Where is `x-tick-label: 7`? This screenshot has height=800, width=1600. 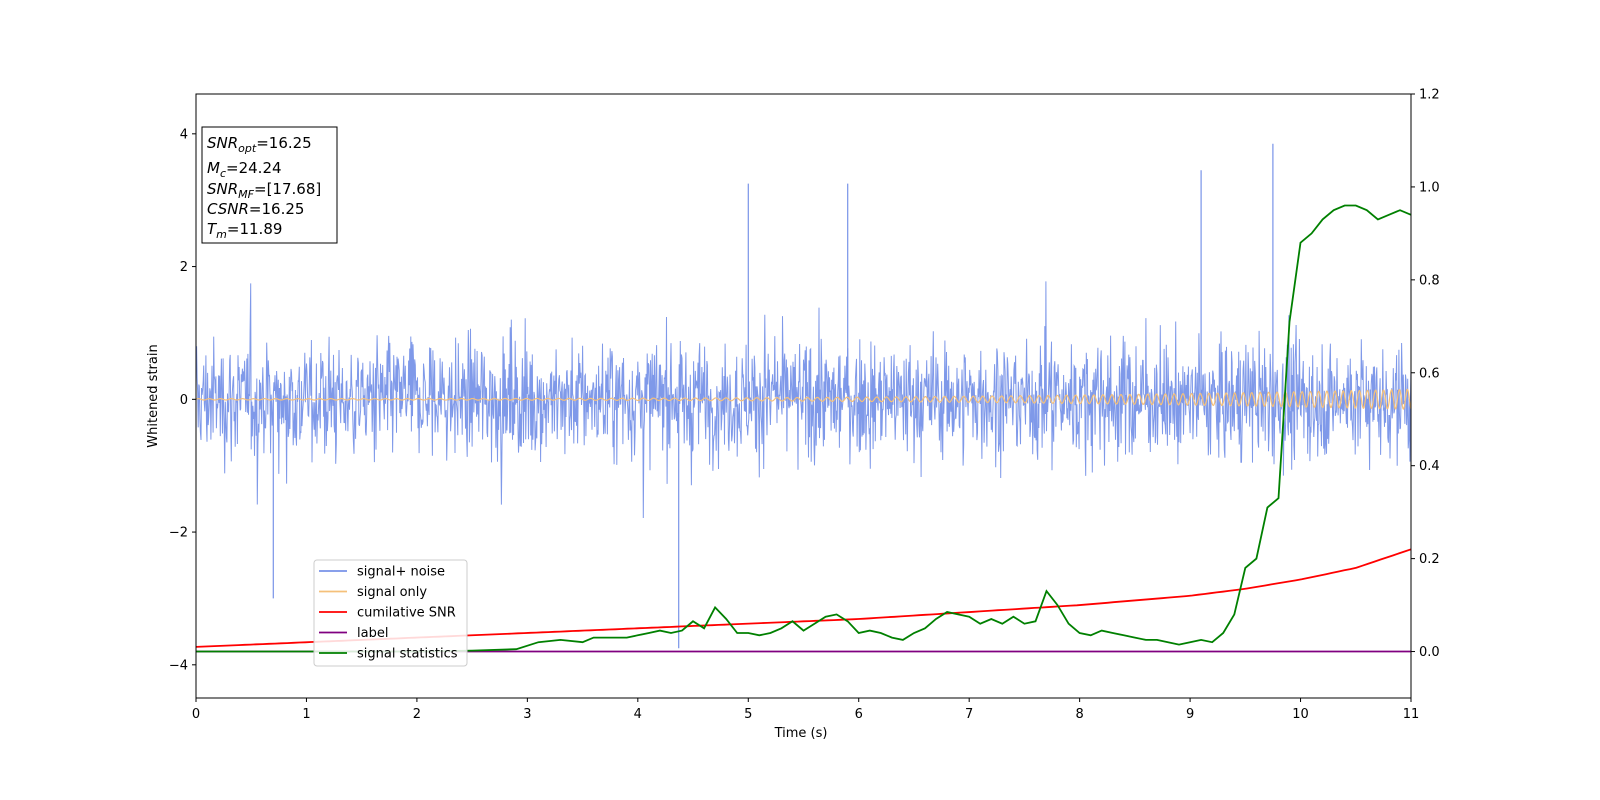 x-tick-label: 7 is located at coordinates (969, 714).